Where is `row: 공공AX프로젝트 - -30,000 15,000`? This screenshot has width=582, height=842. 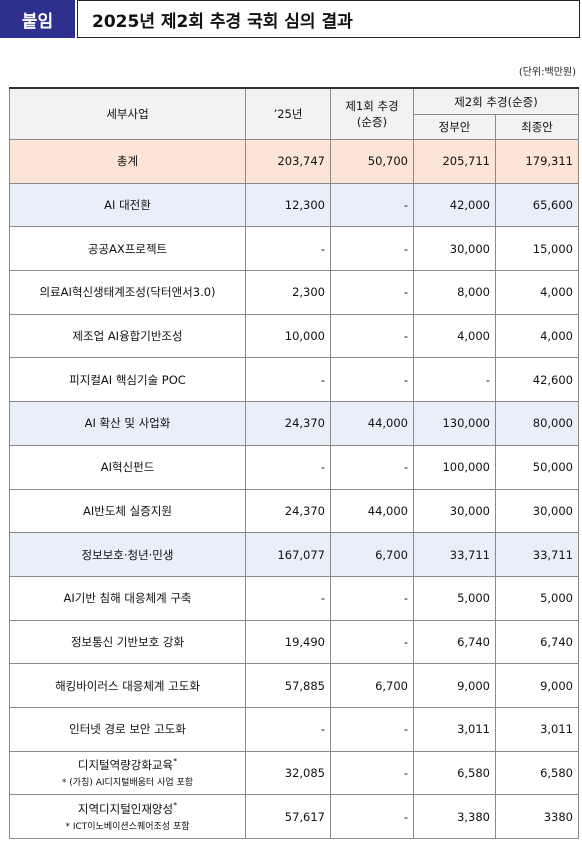
row: 공공AX프로젝트 - -30,000 15,000 is located at coordinates (294, 249).